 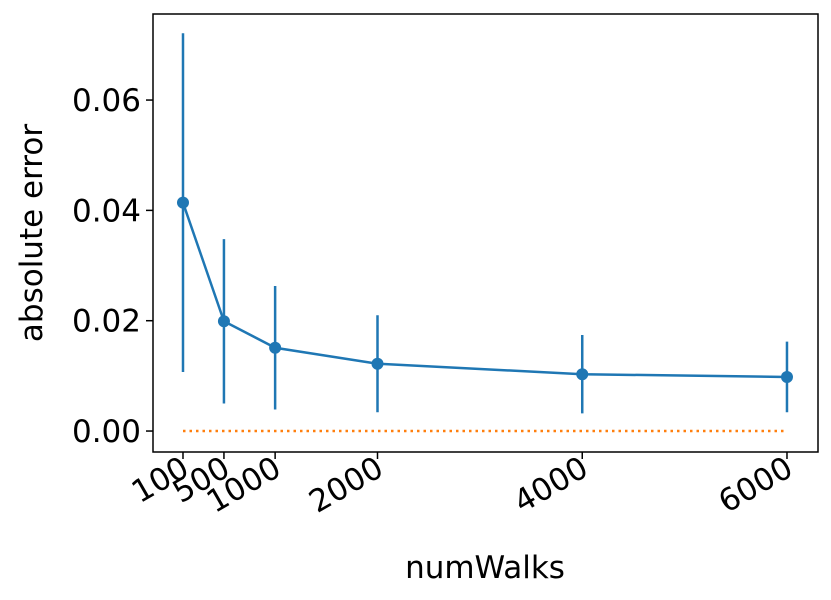 What do you see at coordinates (485, 568) in the screenshot?
I see `x-axis-label: numWalks` at bounding box center [485, 568].